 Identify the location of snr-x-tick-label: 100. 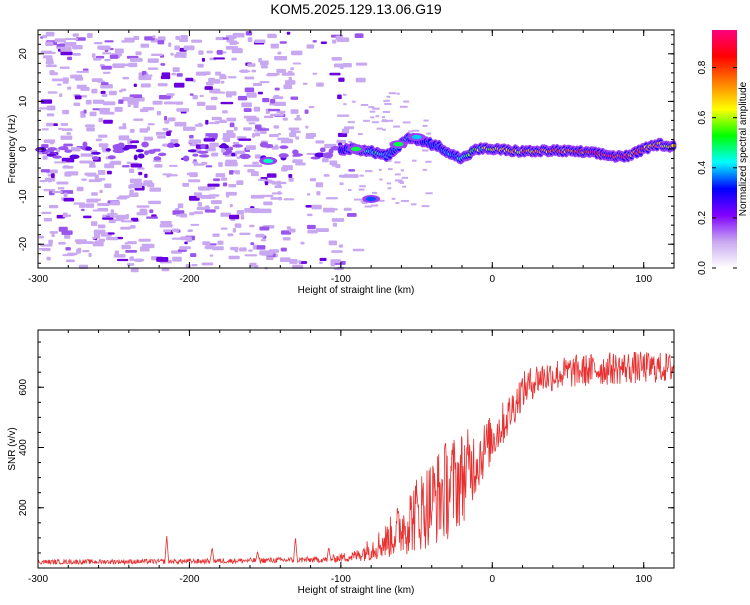
(643, 579).